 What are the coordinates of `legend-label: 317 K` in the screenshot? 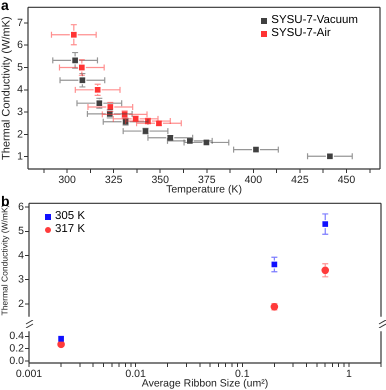 It's located at (70, 229).